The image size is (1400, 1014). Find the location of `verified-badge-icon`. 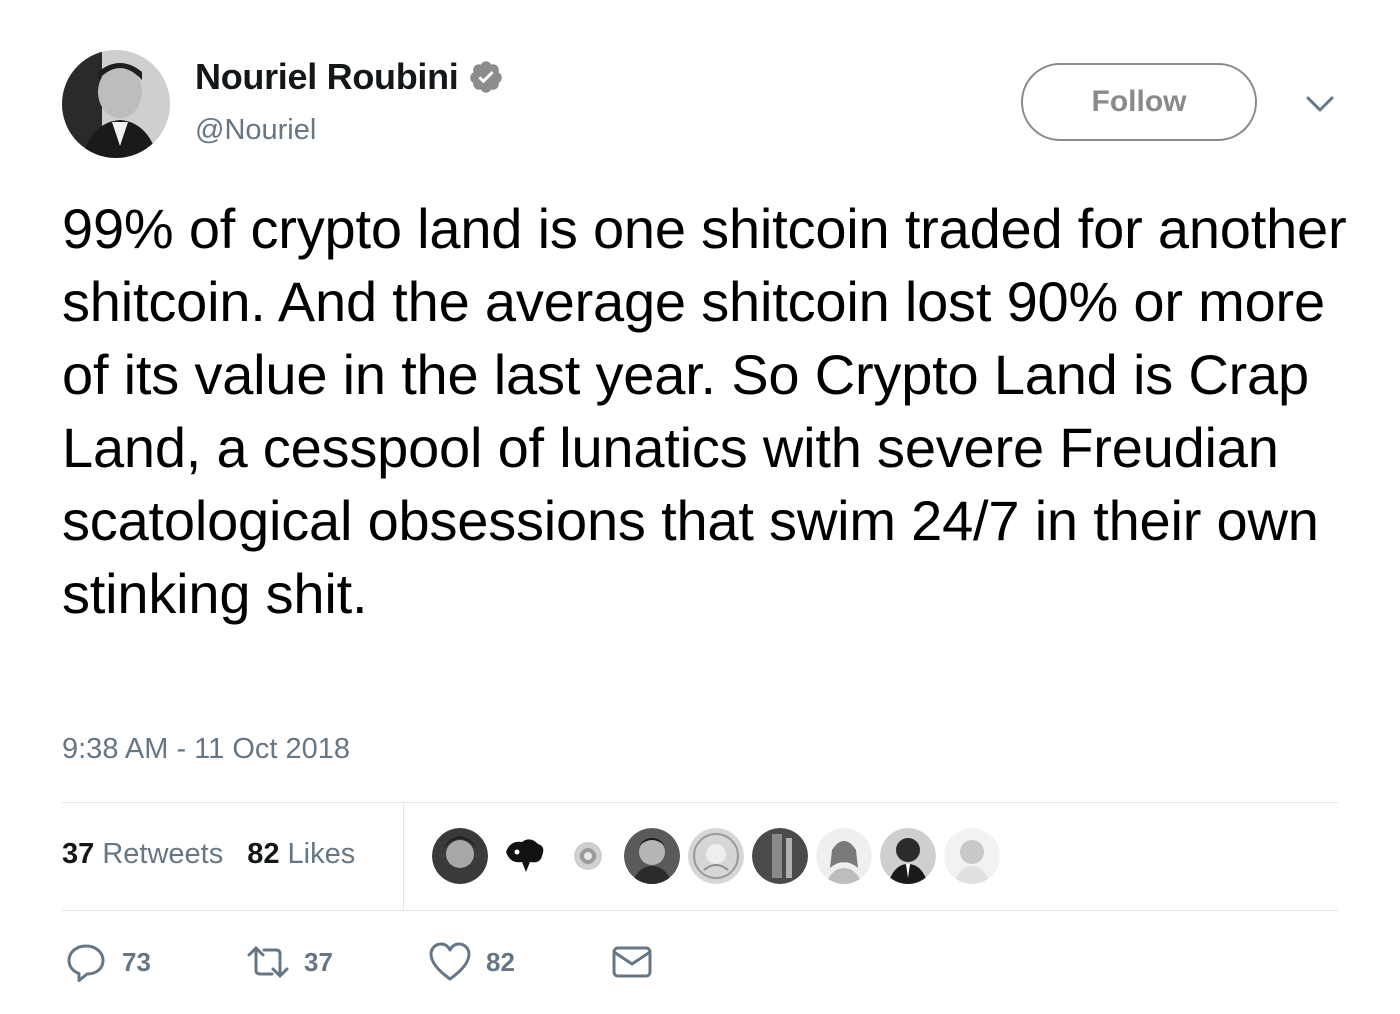

verified-badge-icon is located at coordinates (486, 77).